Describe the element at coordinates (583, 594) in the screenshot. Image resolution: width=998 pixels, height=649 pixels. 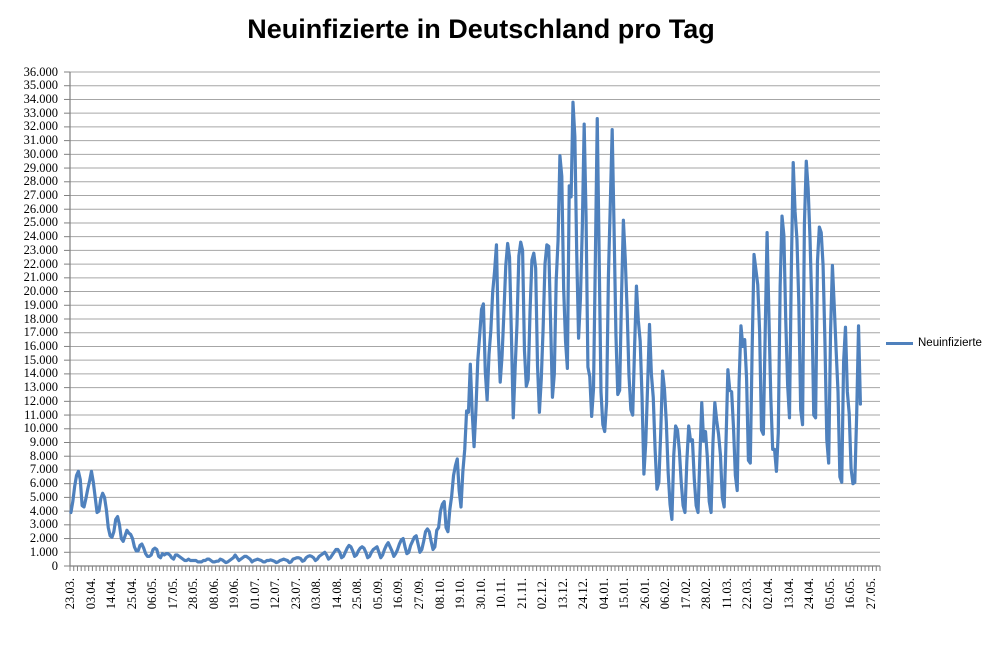
I see `x-axis-tick-label: 24.12.` at that location.